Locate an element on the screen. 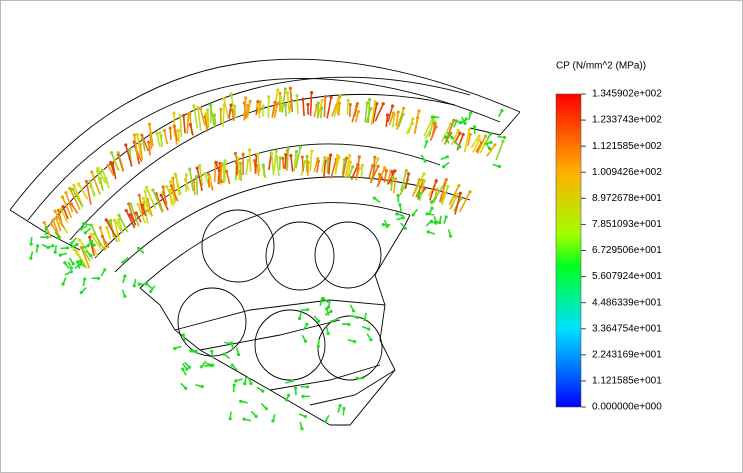 Image resolution: width=743 pixels, height=473 pixels. legend-label: 0.000000e+000 is located at coordinates (627, 407).